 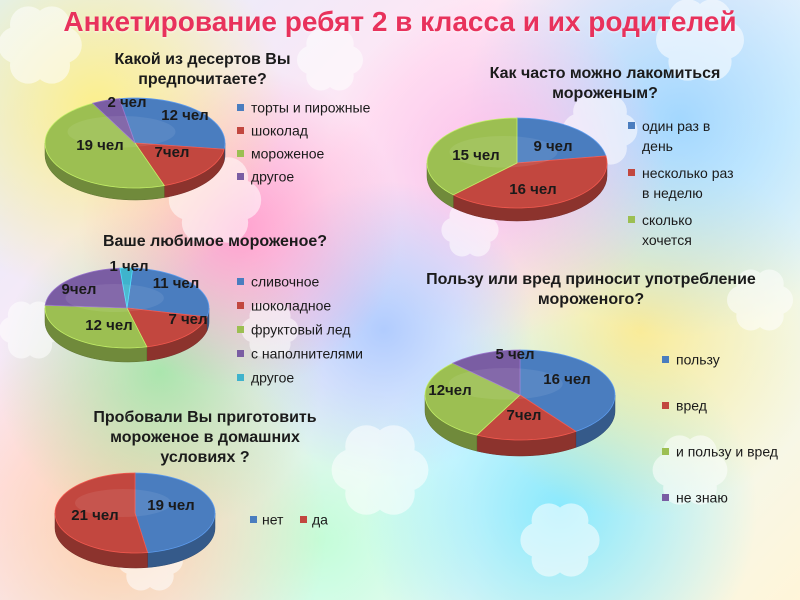 What do you see at coordinates (307, 354) in the screenshot?
I see `legend-label: с наполнителями` at bounding box center [307, 354].